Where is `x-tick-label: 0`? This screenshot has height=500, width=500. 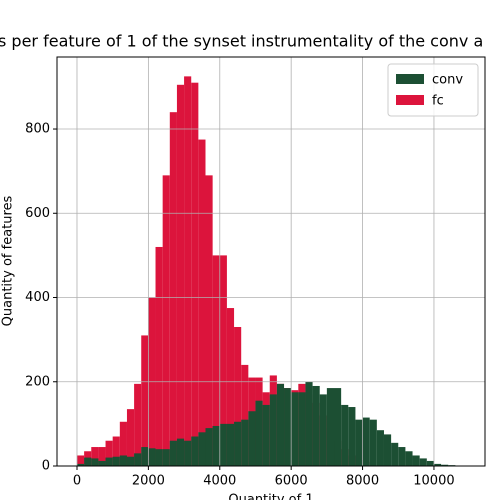
x-tick-label: 0 is located at coordinates (77, 481).